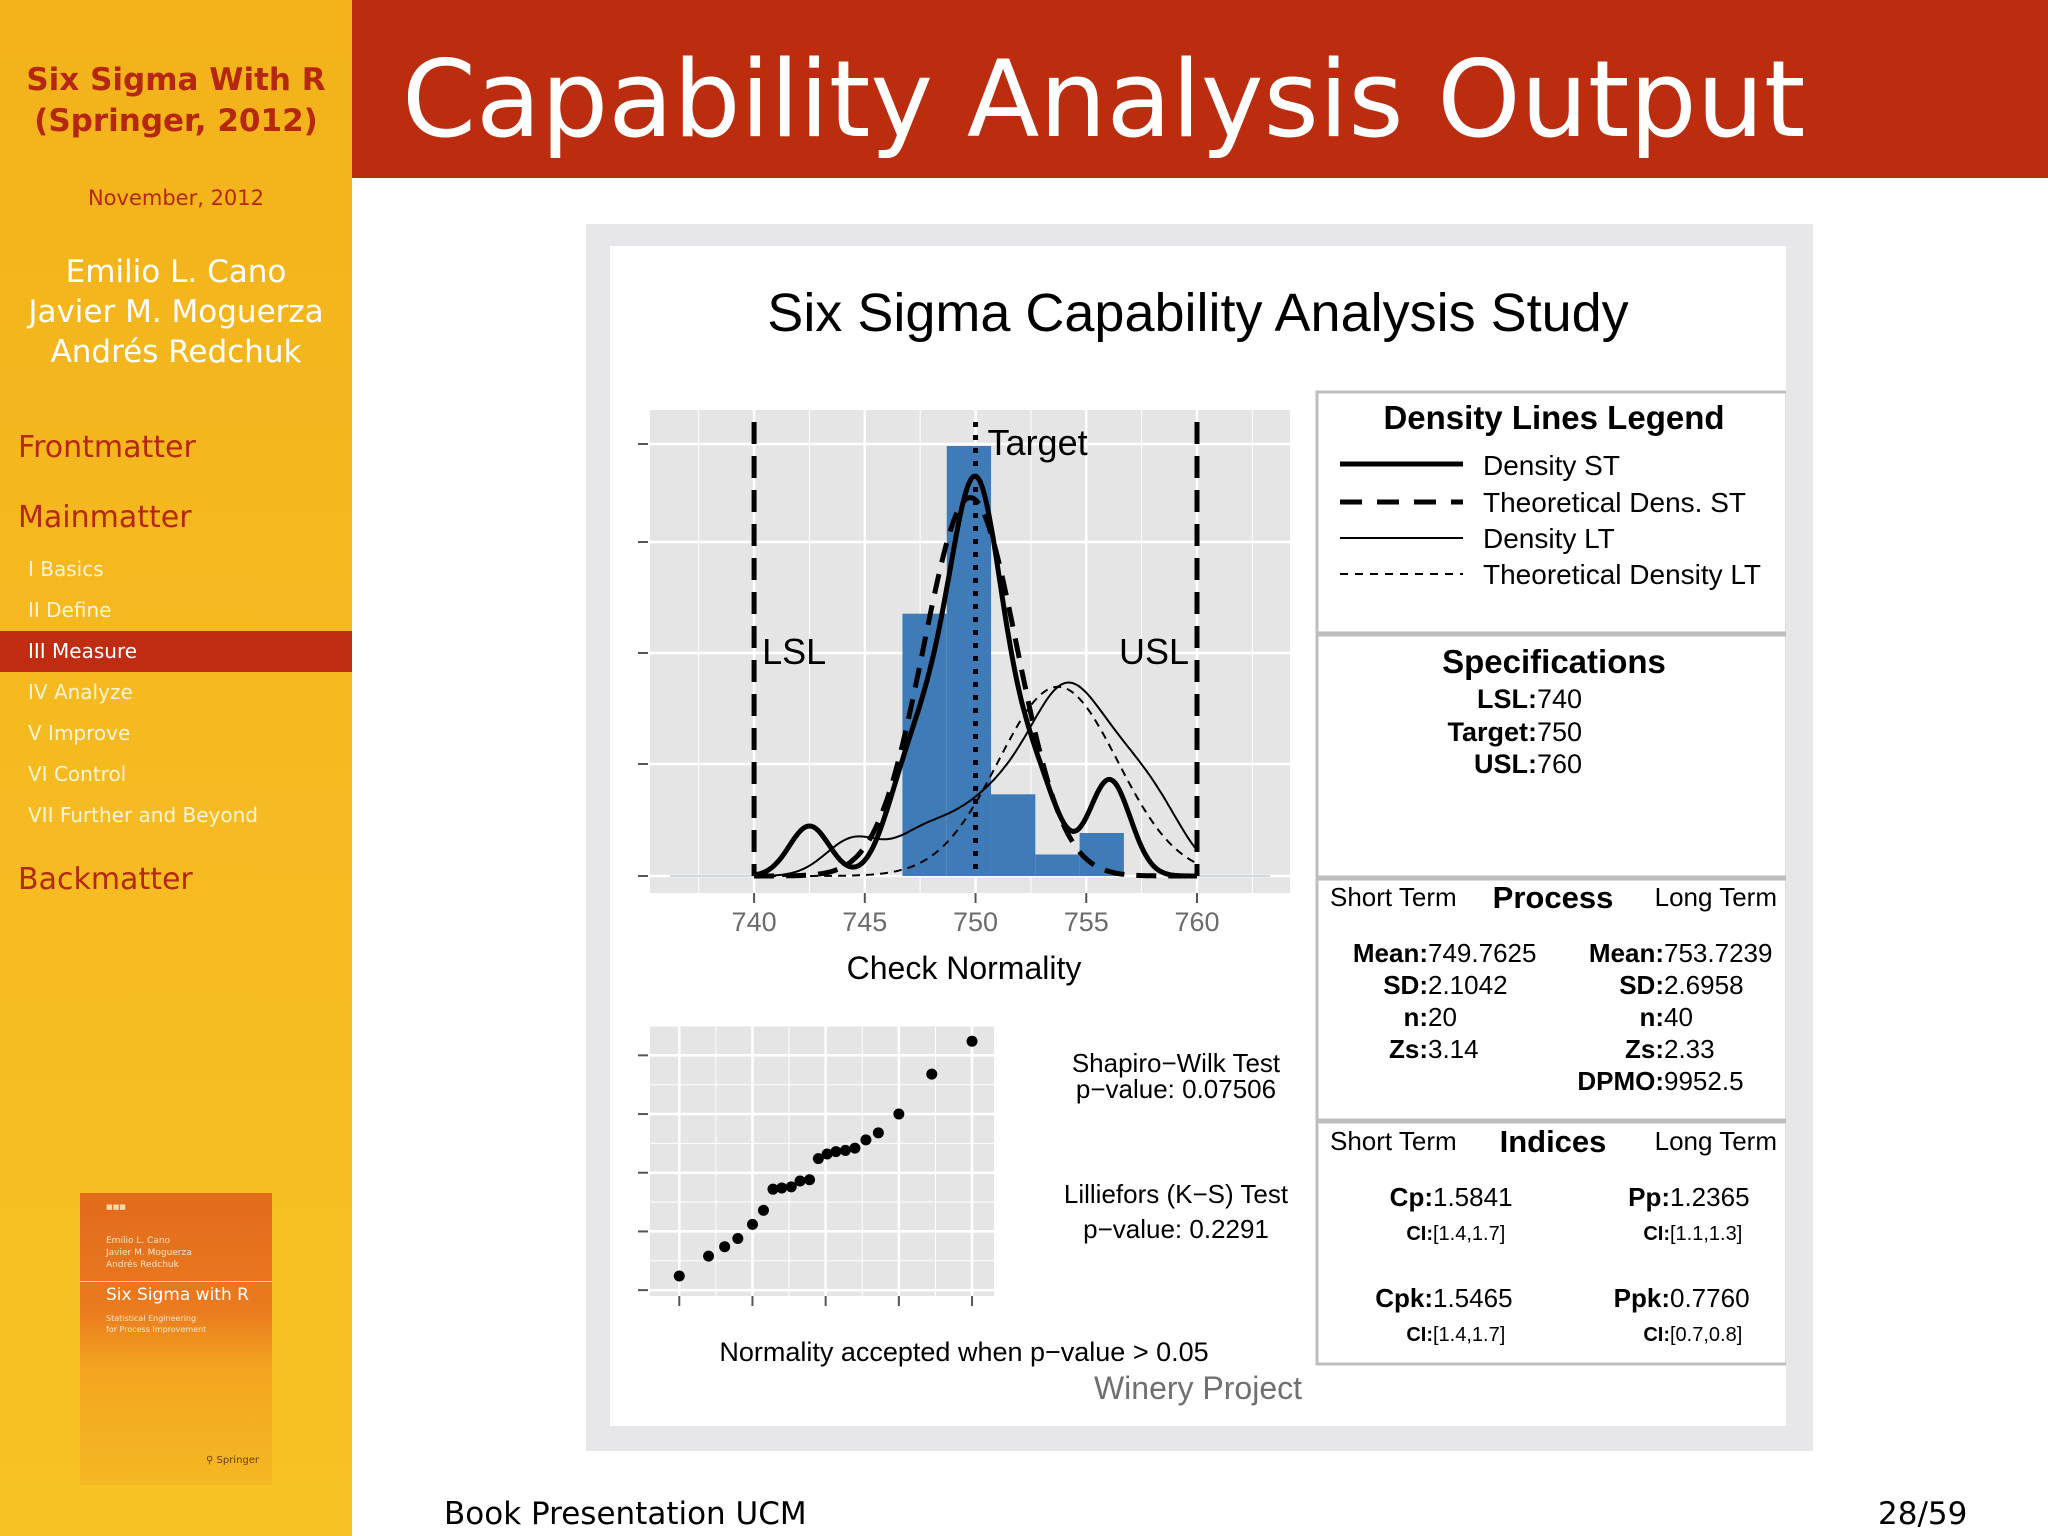 The height and width of the screenshot is (1536, 2048). What do you see at coordinates (1419, 1234) in the screenshot?
I see `cp-ci-label: CI:` at bounding box center [1419, 1234].